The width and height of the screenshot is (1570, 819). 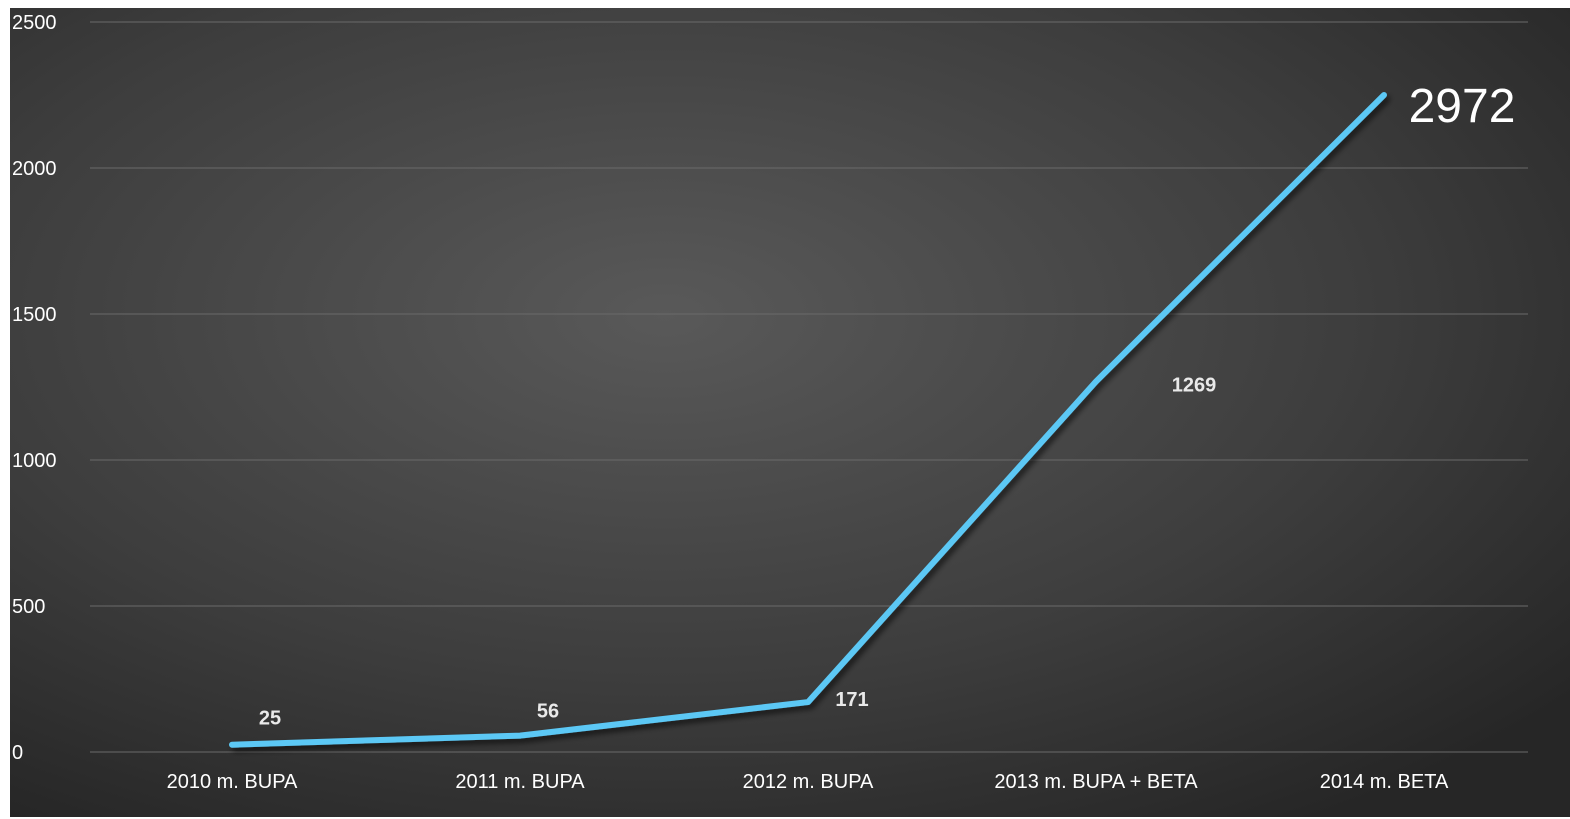 I want to click on data-label: 1269, so click(x=1194, y=385).